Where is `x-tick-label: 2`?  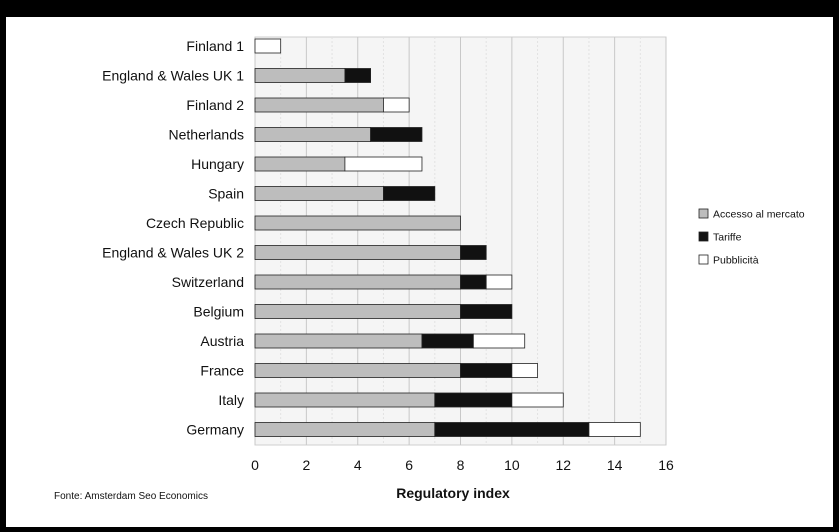
x-tick-label: 2 is located at coordinates (306, 465).